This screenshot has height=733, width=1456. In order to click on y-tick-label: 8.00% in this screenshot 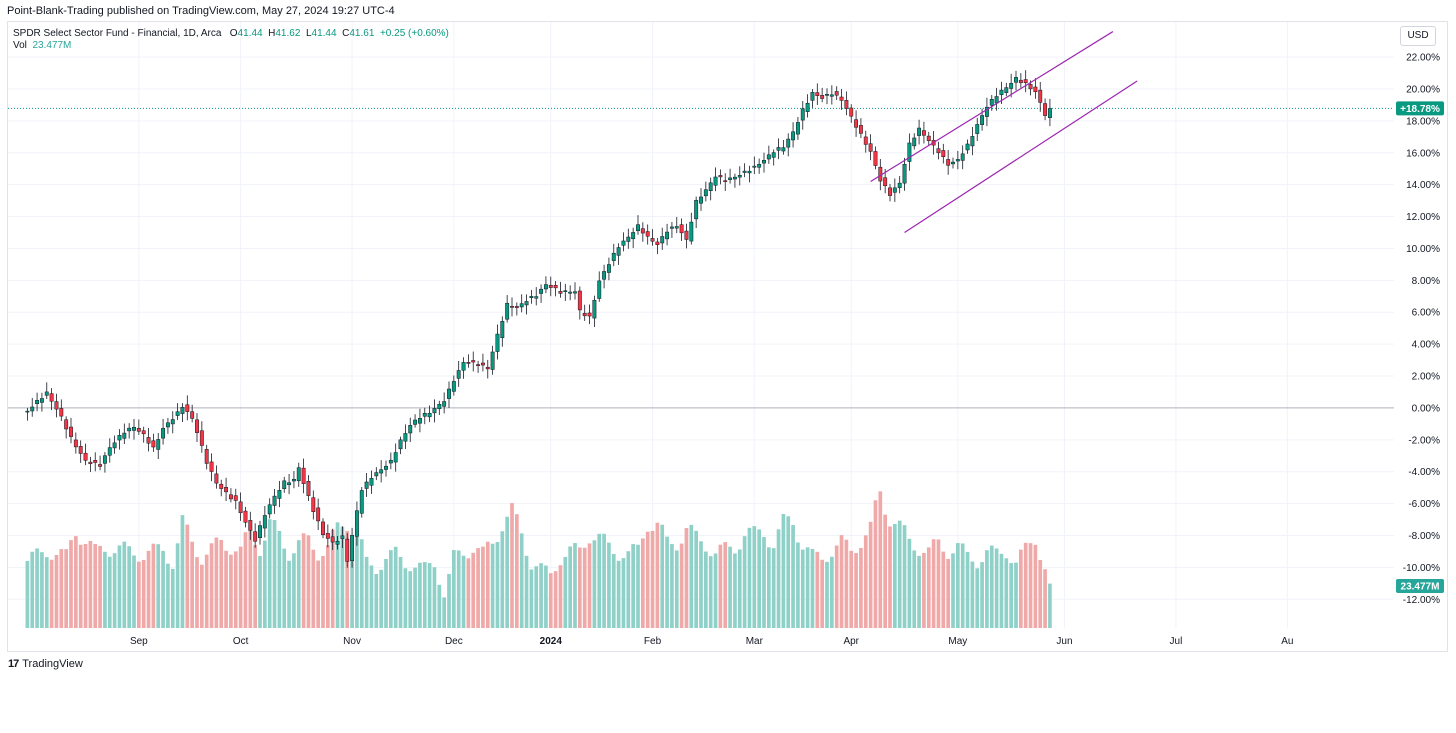, I will do `click(1426, 281)`.